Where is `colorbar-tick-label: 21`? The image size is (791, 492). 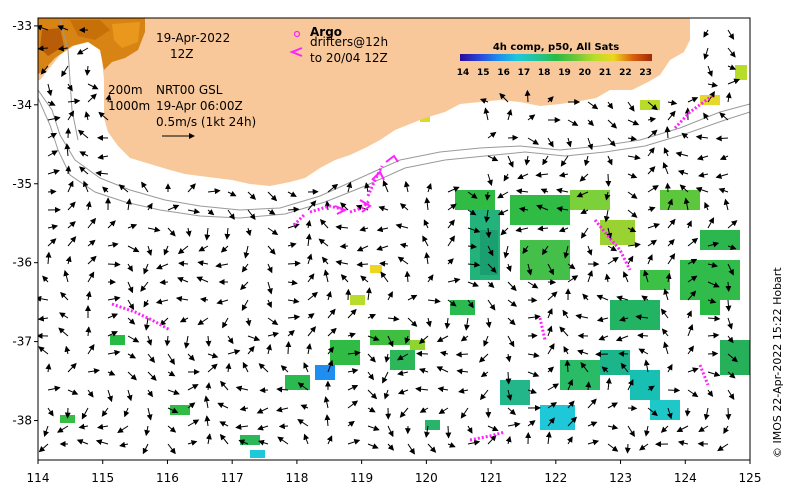 colorbar-tick-label: 21 is located at coordinates (605, 73).